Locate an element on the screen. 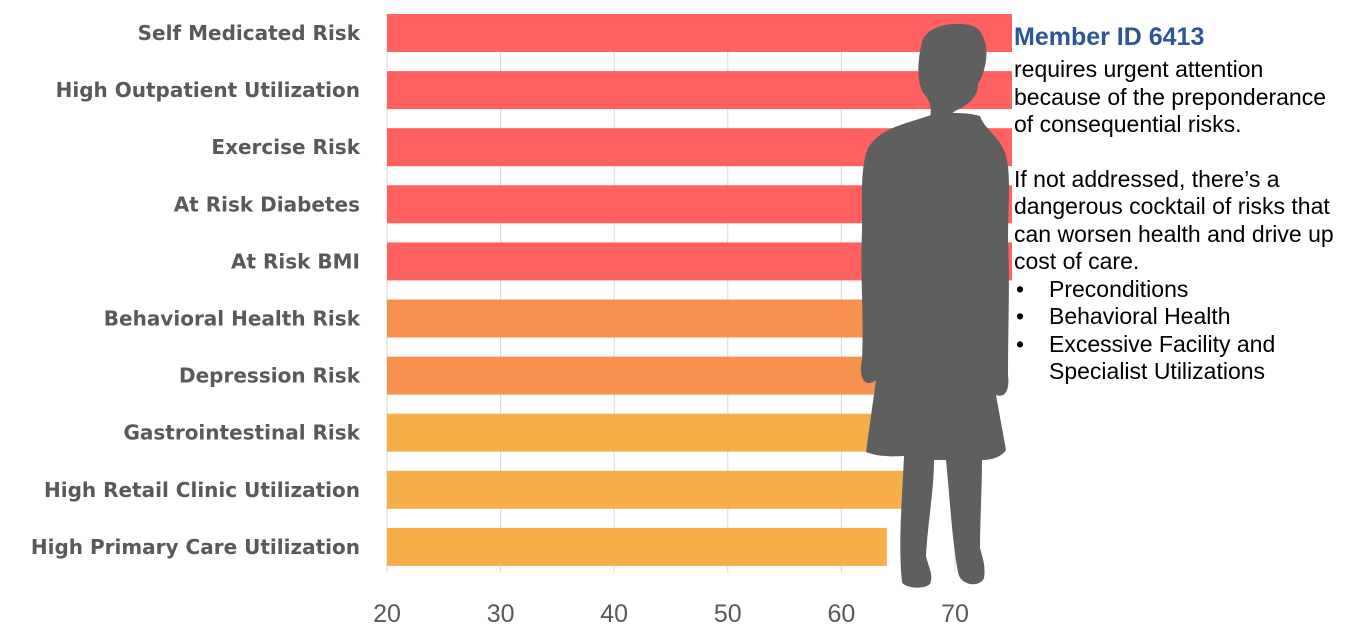 This screenshot has width=1347, height=632. list-item-label: Preconditions is located at coordinates (1118, 289).